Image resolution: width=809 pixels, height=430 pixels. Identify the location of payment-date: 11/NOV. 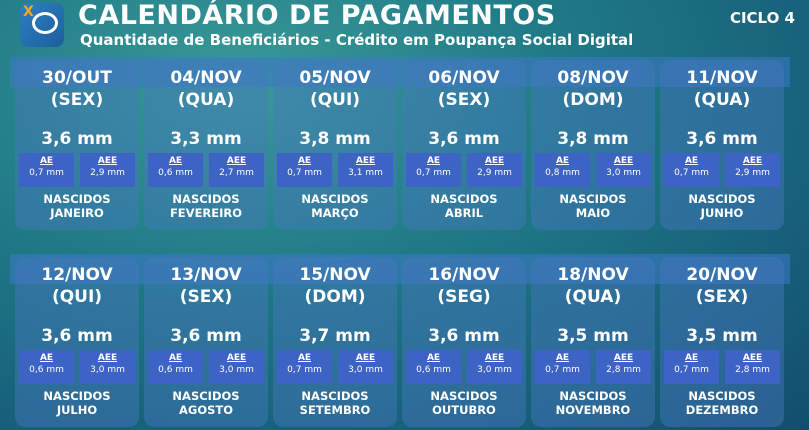
(722, 78).